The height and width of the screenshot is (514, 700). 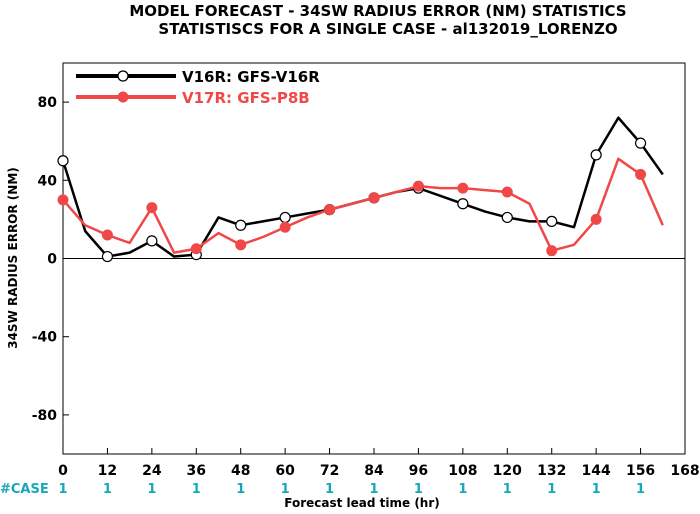 What do you see at coordinates (198, 87) in the screenshot?
I see `legend: V16R: GFS-V16R V17R: GFS-P8B` at bounding box center [198, 87].